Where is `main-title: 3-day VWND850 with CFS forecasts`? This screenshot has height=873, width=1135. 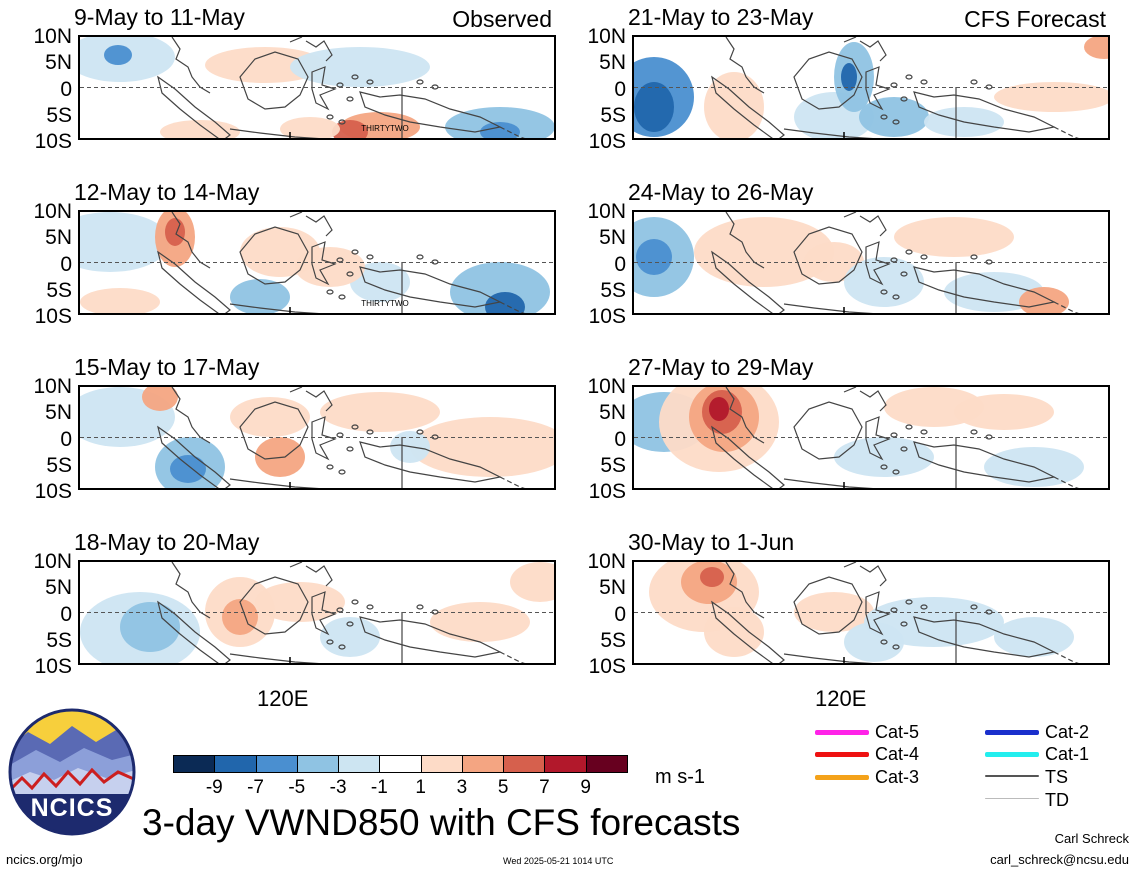 main-title: 3-day VWND850 with CFS forecasts is located at coordinates (441, 822).